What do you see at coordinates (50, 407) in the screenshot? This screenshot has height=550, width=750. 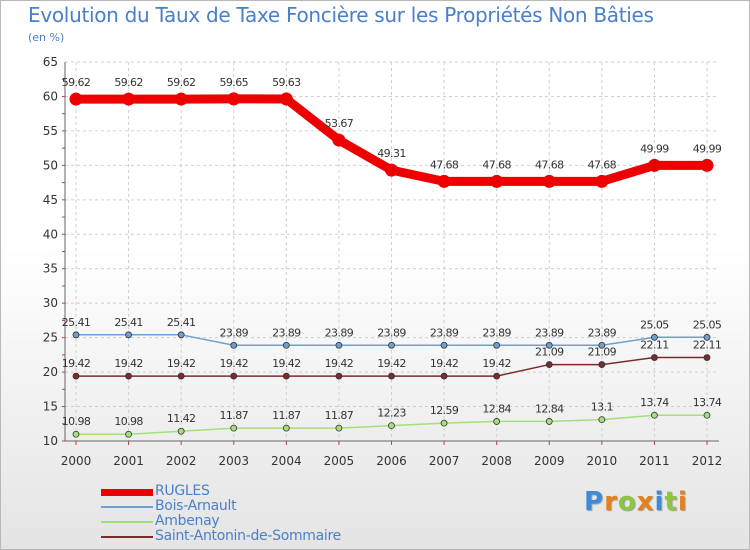 I see `y-tick-label: 15` at bounding box center [50, 407].